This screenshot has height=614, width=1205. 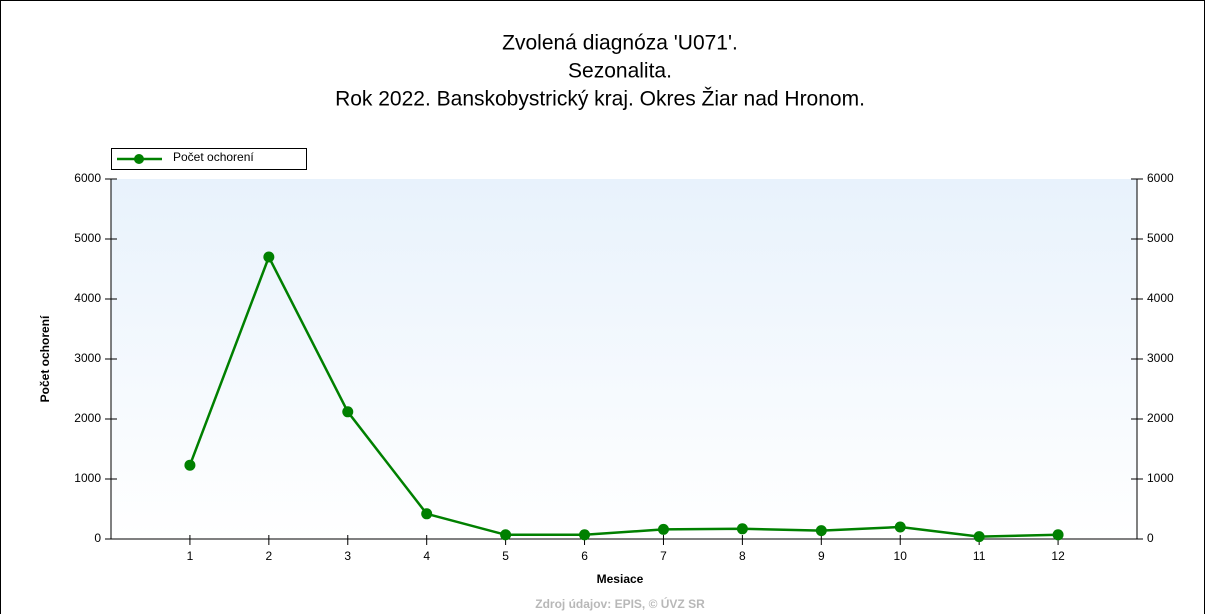 What do you see at coordinates (1058, 556) in the screenshot?
I see `x-tick-label: 12` at bounding box center [1058, 556].